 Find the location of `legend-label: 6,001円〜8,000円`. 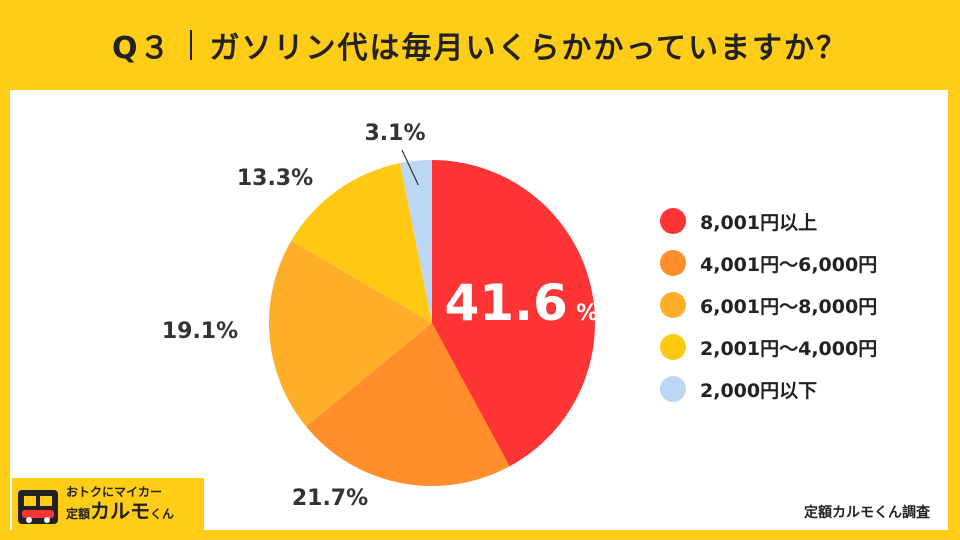

legend-label: 6,001円〜8,000円 is located at coordinates (789, 306).